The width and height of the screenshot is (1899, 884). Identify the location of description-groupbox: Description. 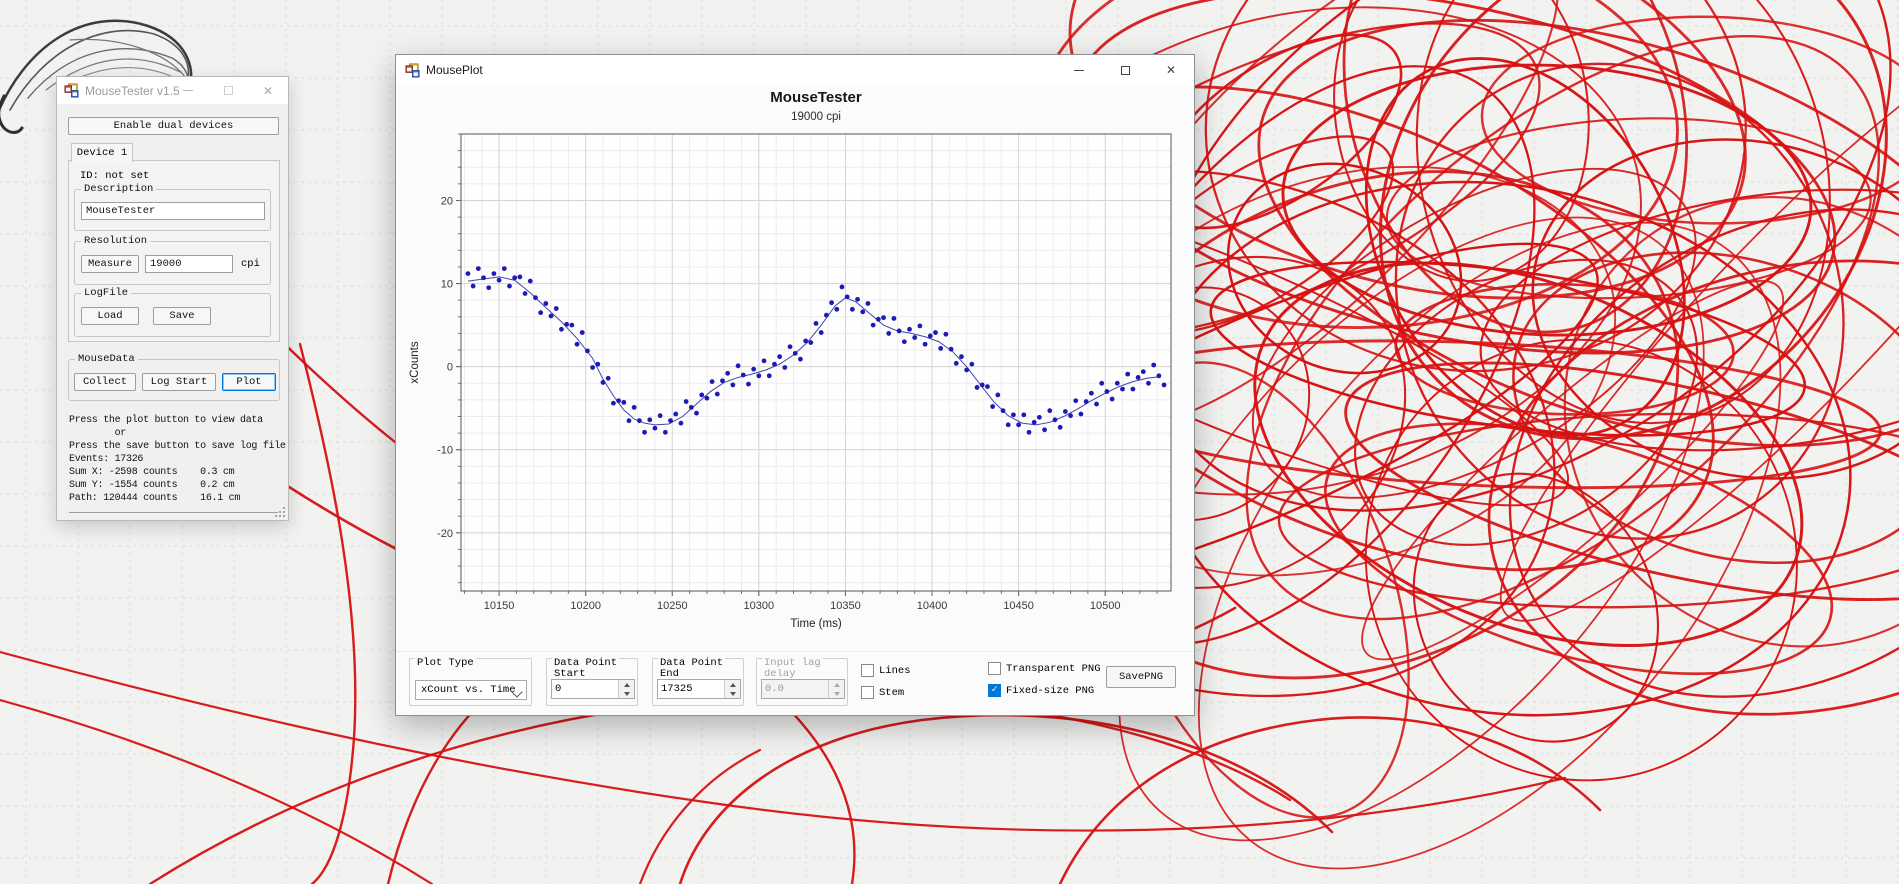
(172, 207).